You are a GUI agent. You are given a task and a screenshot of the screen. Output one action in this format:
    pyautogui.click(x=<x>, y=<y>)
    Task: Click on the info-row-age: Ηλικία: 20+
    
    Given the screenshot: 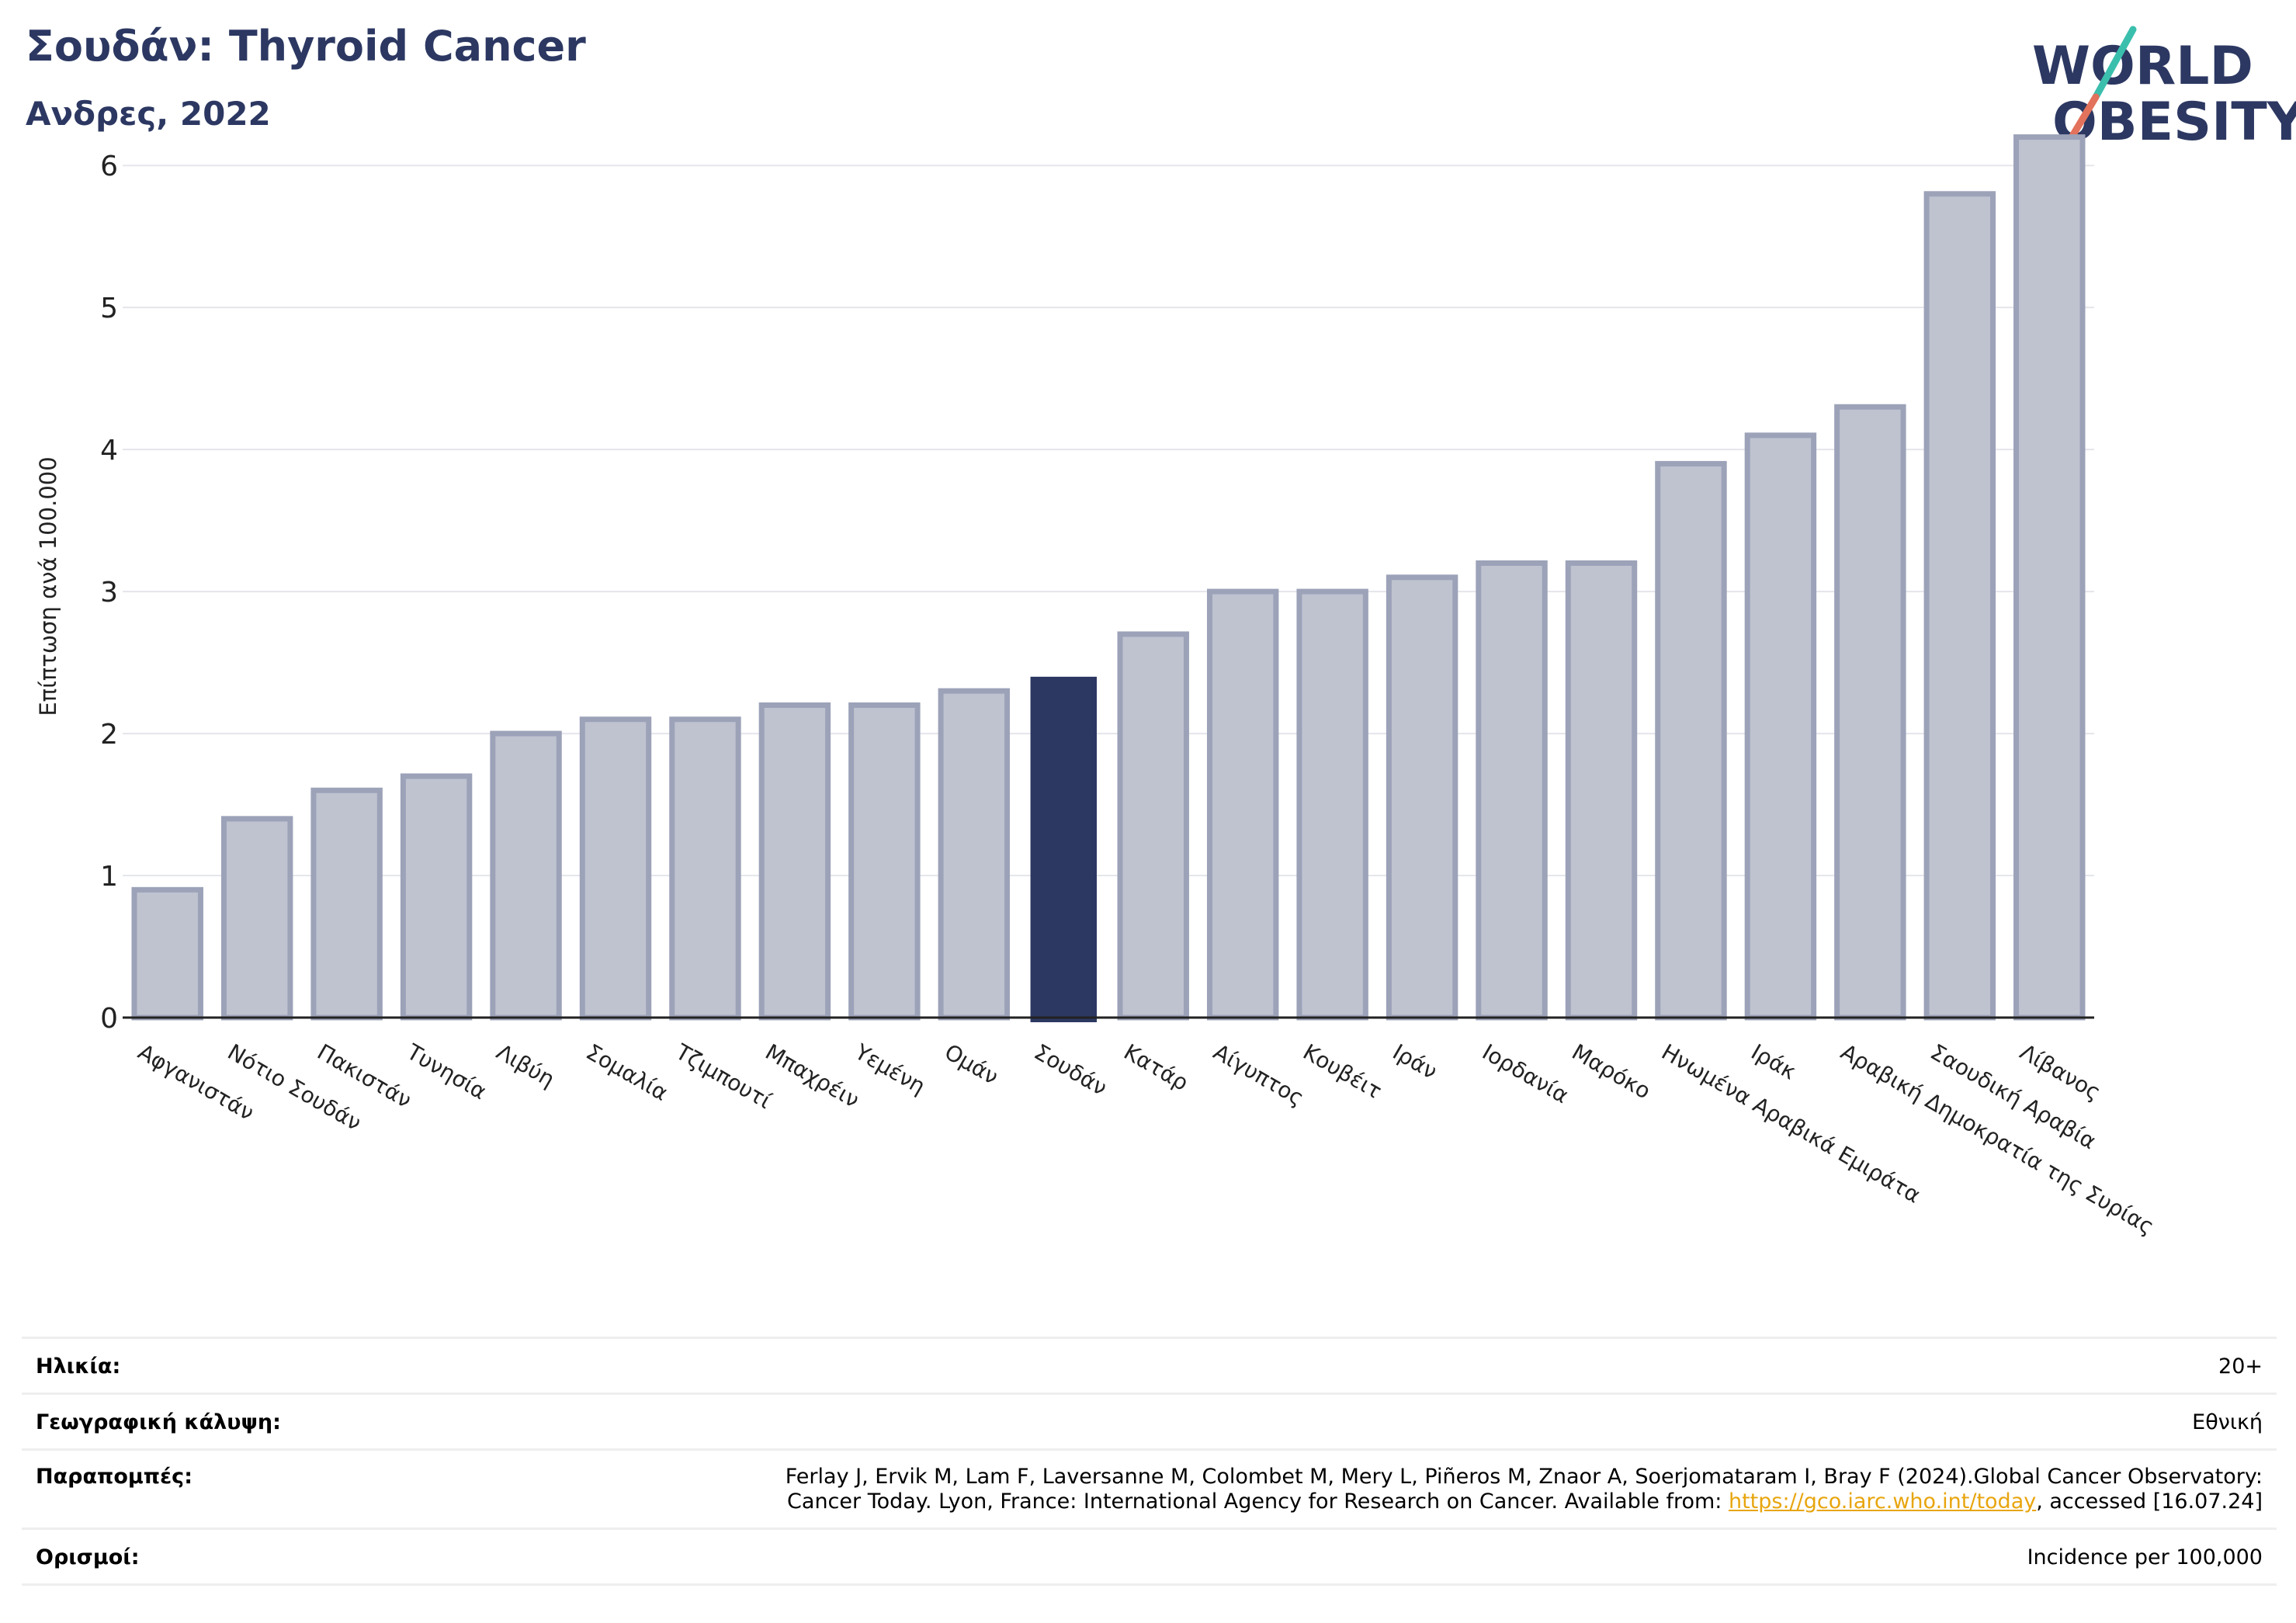 What is the action you would take?
    pyautogui.click(x=1149, y=1367)
    